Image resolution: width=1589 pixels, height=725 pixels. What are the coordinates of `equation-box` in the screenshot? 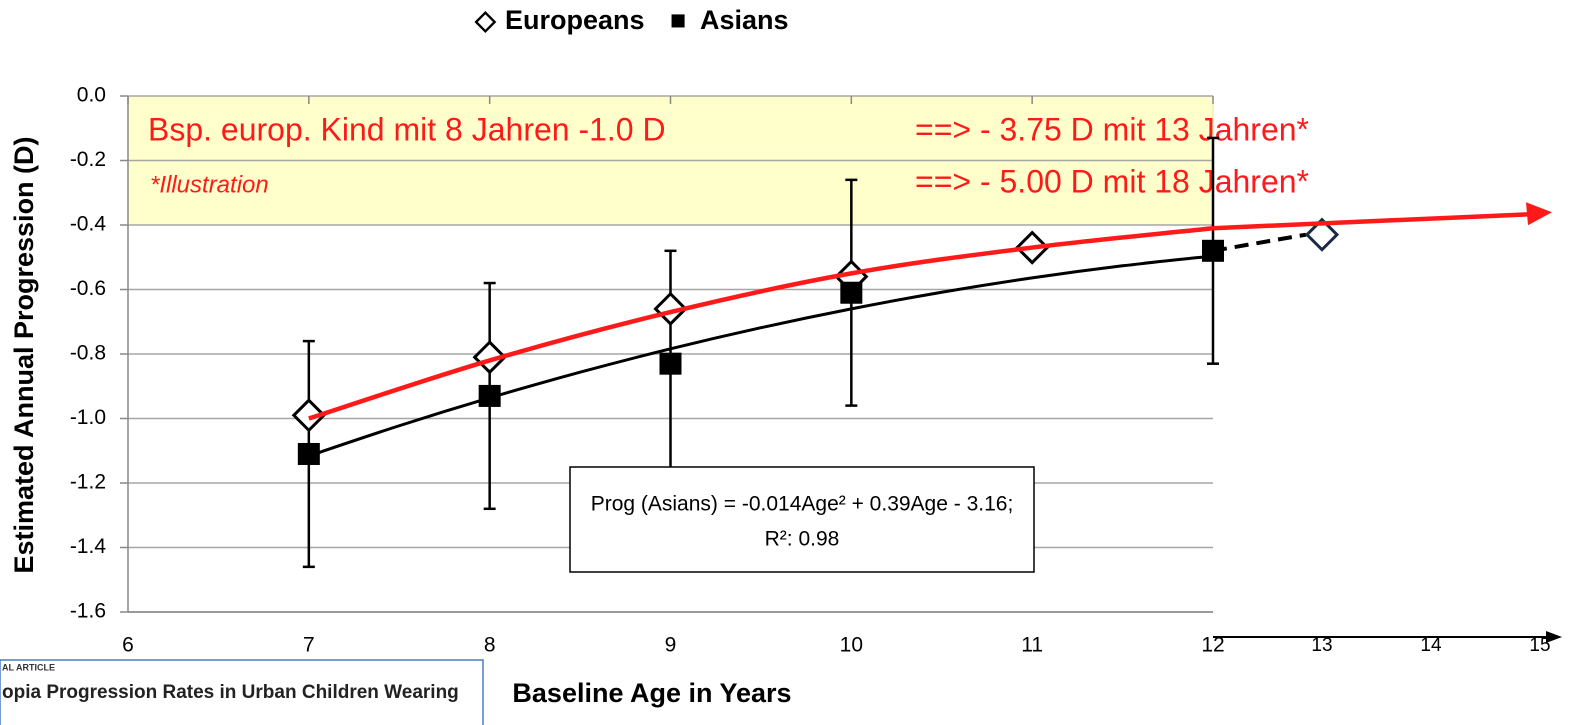 It's located at (802, 519).